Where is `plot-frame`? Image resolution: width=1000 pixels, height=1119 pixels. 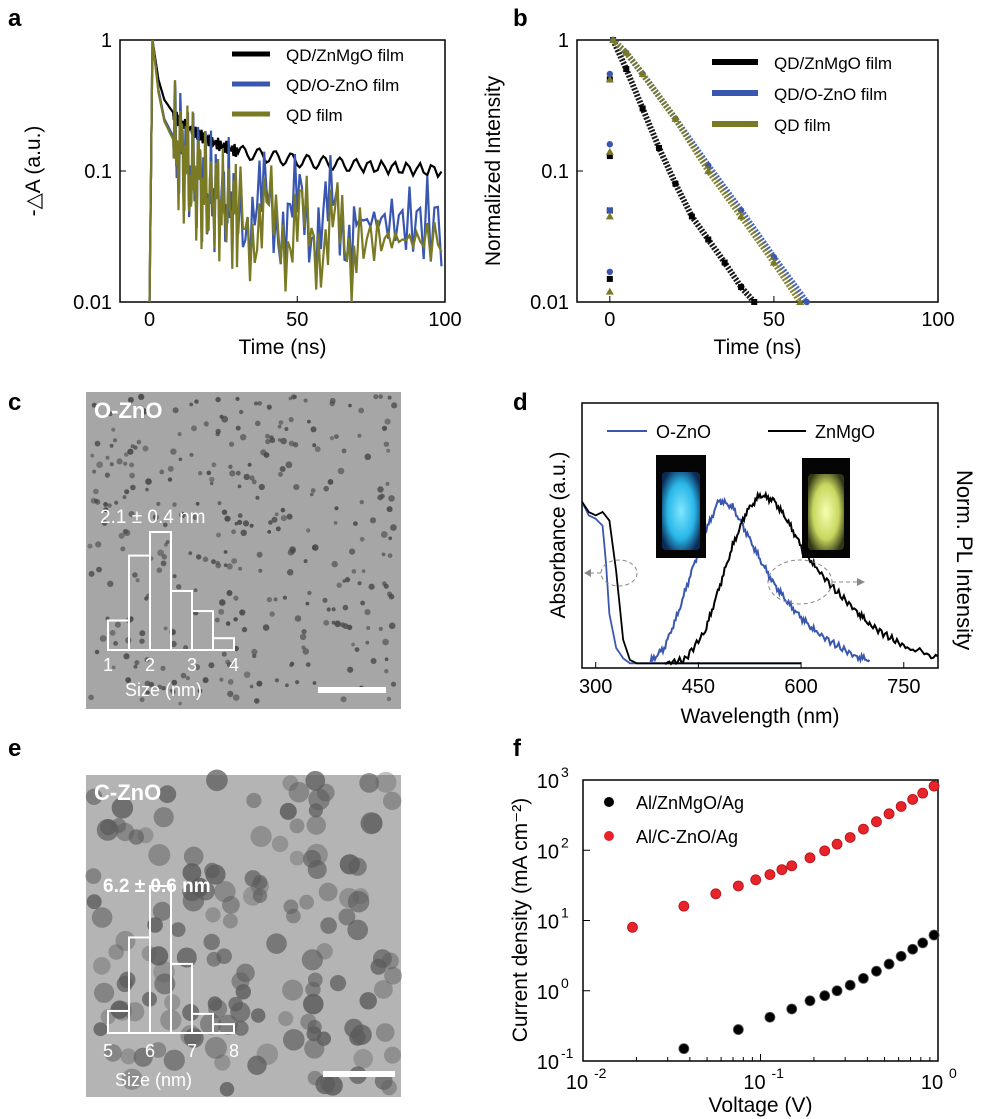
plot-frame is located at coordinates (760, 535).